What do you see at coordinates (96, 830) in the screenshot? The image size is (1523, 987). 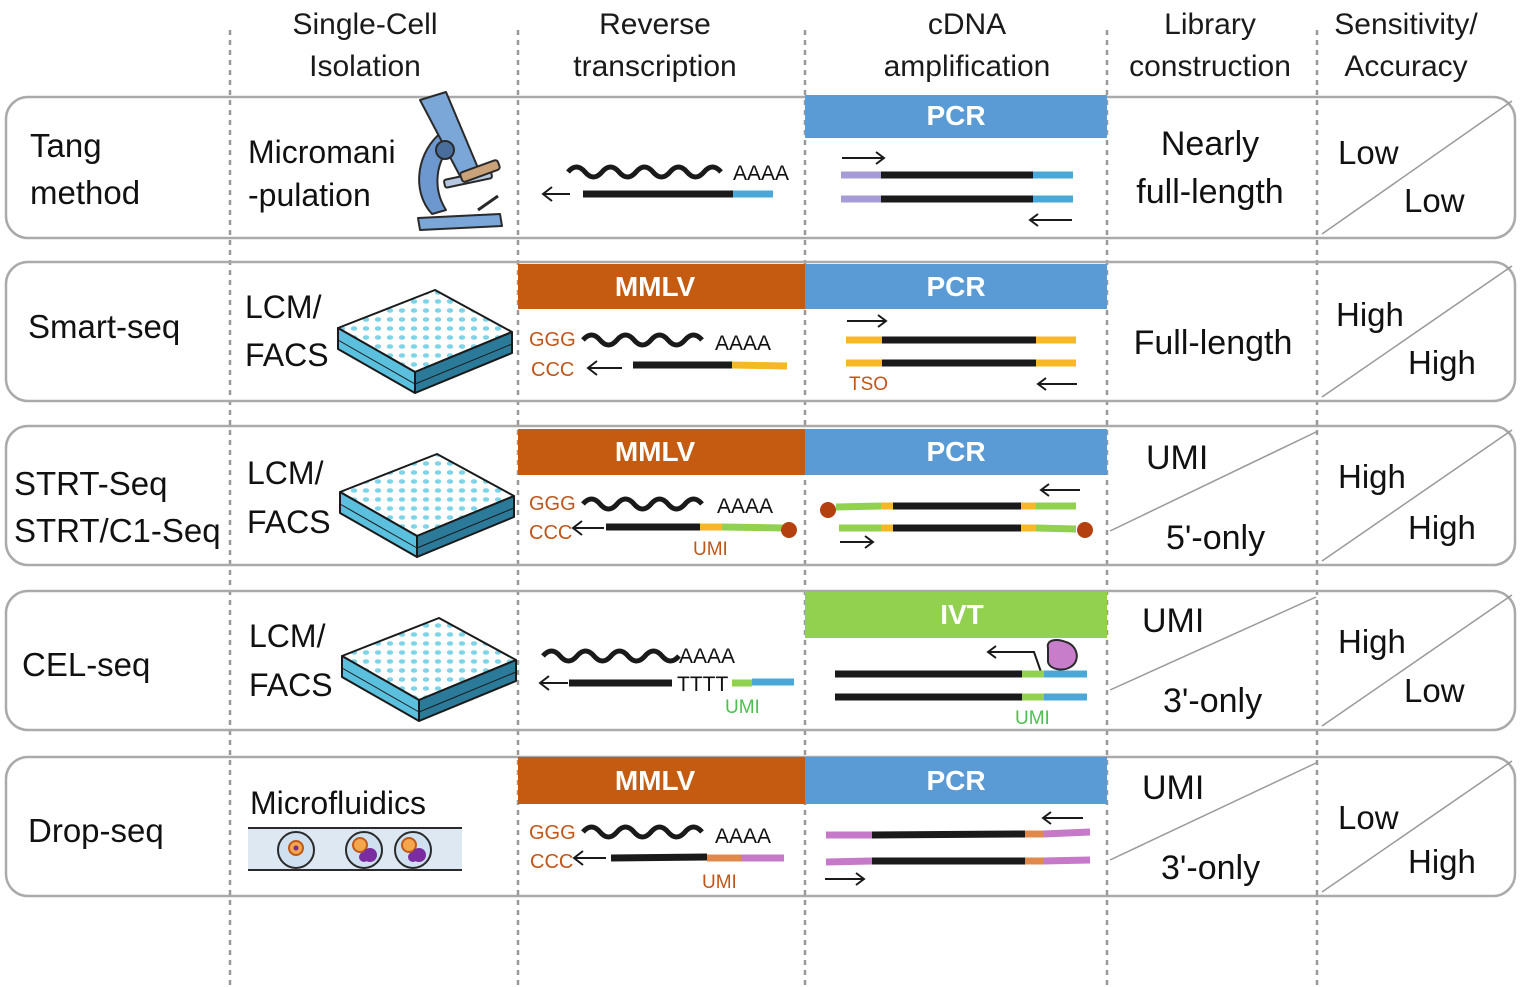 I see `method-name: Drop-seq` at bounding box center [96, 830].